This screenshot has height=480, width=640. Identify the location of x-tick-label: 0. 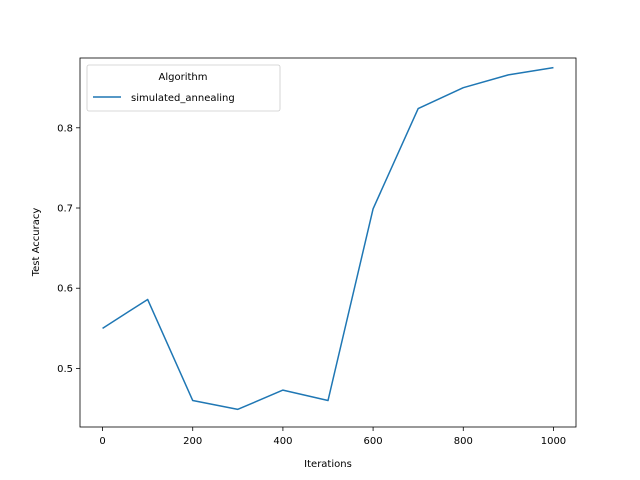
(102, 441).